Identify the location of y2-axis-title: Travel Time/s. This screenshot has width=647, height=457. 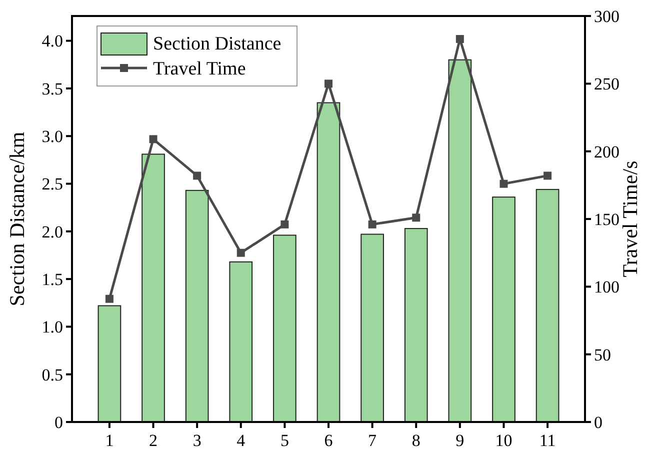
(630, 219).